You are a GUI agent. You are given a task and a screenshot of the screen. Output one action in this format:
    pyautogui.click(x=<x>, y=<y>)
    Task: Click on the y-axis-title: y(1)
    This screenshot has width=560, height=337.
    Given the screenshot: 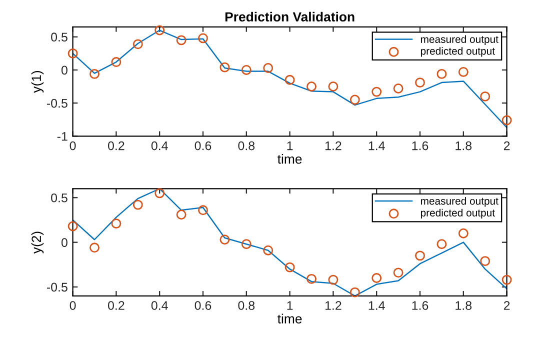 What is the action you would take?
    pyautogui.click(x=37, y=82)
    